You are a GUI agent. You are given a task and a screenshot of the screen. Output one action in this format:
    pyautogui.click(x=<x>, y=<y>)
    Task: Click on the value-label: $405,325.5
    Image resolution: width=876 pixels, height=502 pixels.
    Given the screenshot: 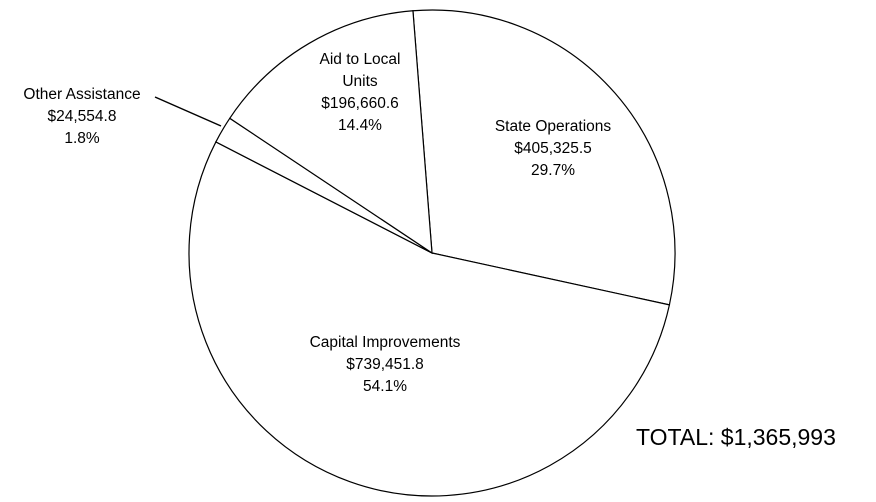 What is the action you would take?
    pyautogui.click(x=553, y=148)
    